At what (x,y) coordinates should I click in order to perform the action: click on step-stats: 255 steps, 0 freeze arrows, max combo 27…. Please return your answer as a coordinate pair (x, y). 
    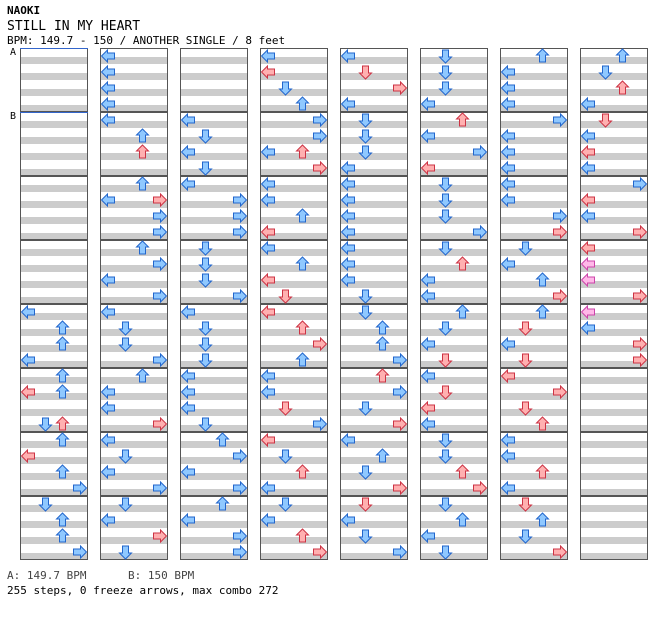
    Looking at the image, I should click on (143, 590).